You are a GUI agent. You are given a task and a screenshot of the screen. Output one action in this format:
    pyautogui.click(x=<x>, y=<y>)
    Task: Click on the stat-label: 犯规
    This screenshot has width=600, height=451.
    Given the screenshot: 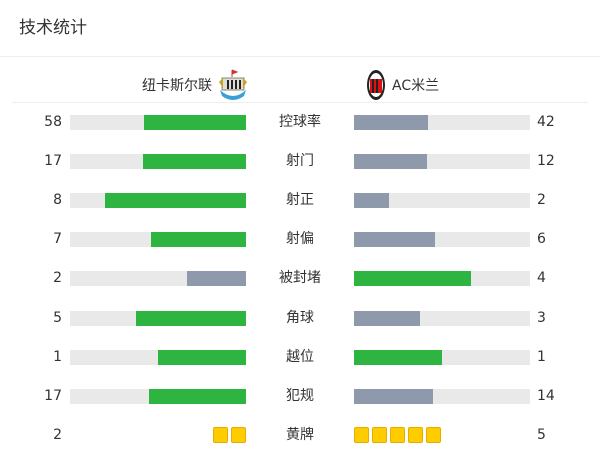 What is the action you would take?
    pyautogui.click(x=300, y=396)
    